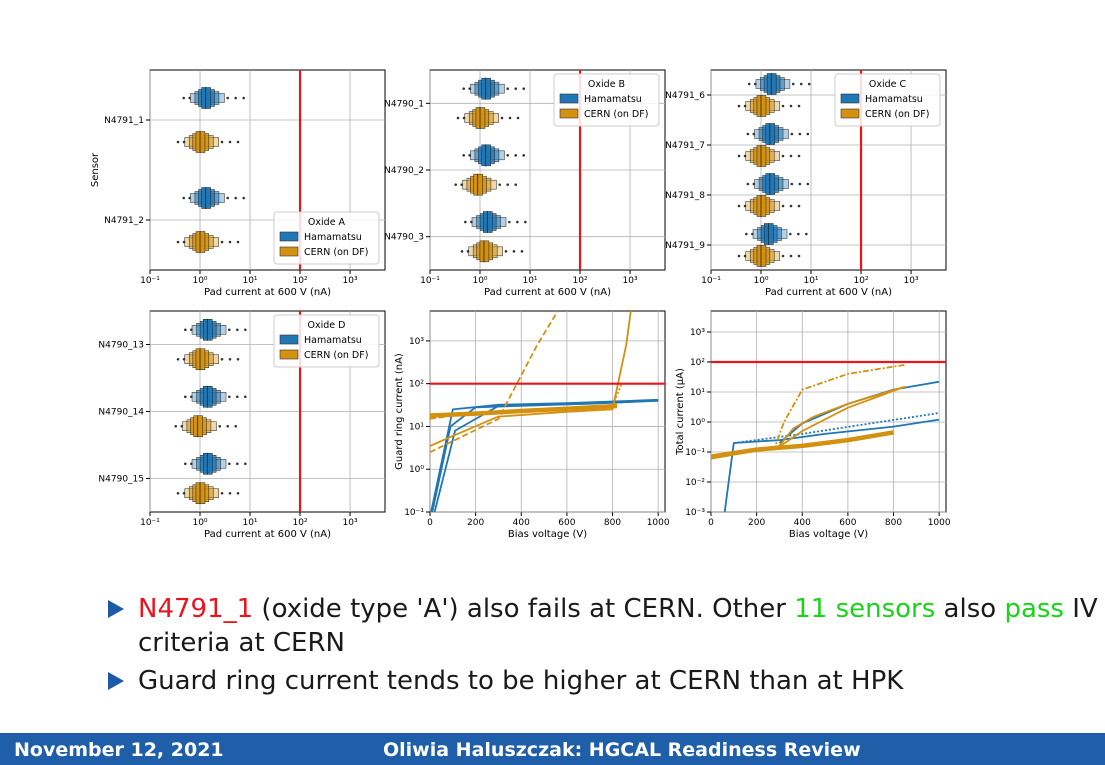  What do you see at coordinates (613, 99) in the screenshot?
I see `legend-label-hamamatsu: Hamamatsu` at bounding box center [613, 99].